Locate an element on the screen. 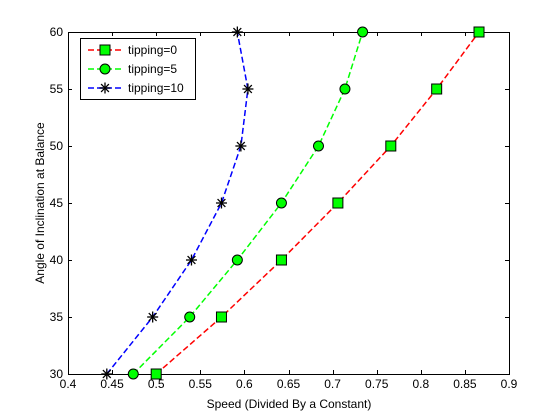  x-tick-label: 0.8 is located at coordinates (420, 384).